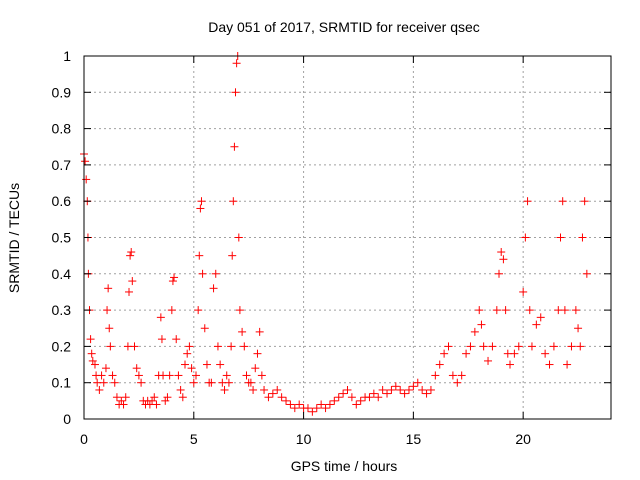 The height and width of the screenshot is (480, 640). What do you see at coordinates (344, 466) in the screenshot?
I see `x-axis-label: GPS time / hours` at bounding box center [344, 466].